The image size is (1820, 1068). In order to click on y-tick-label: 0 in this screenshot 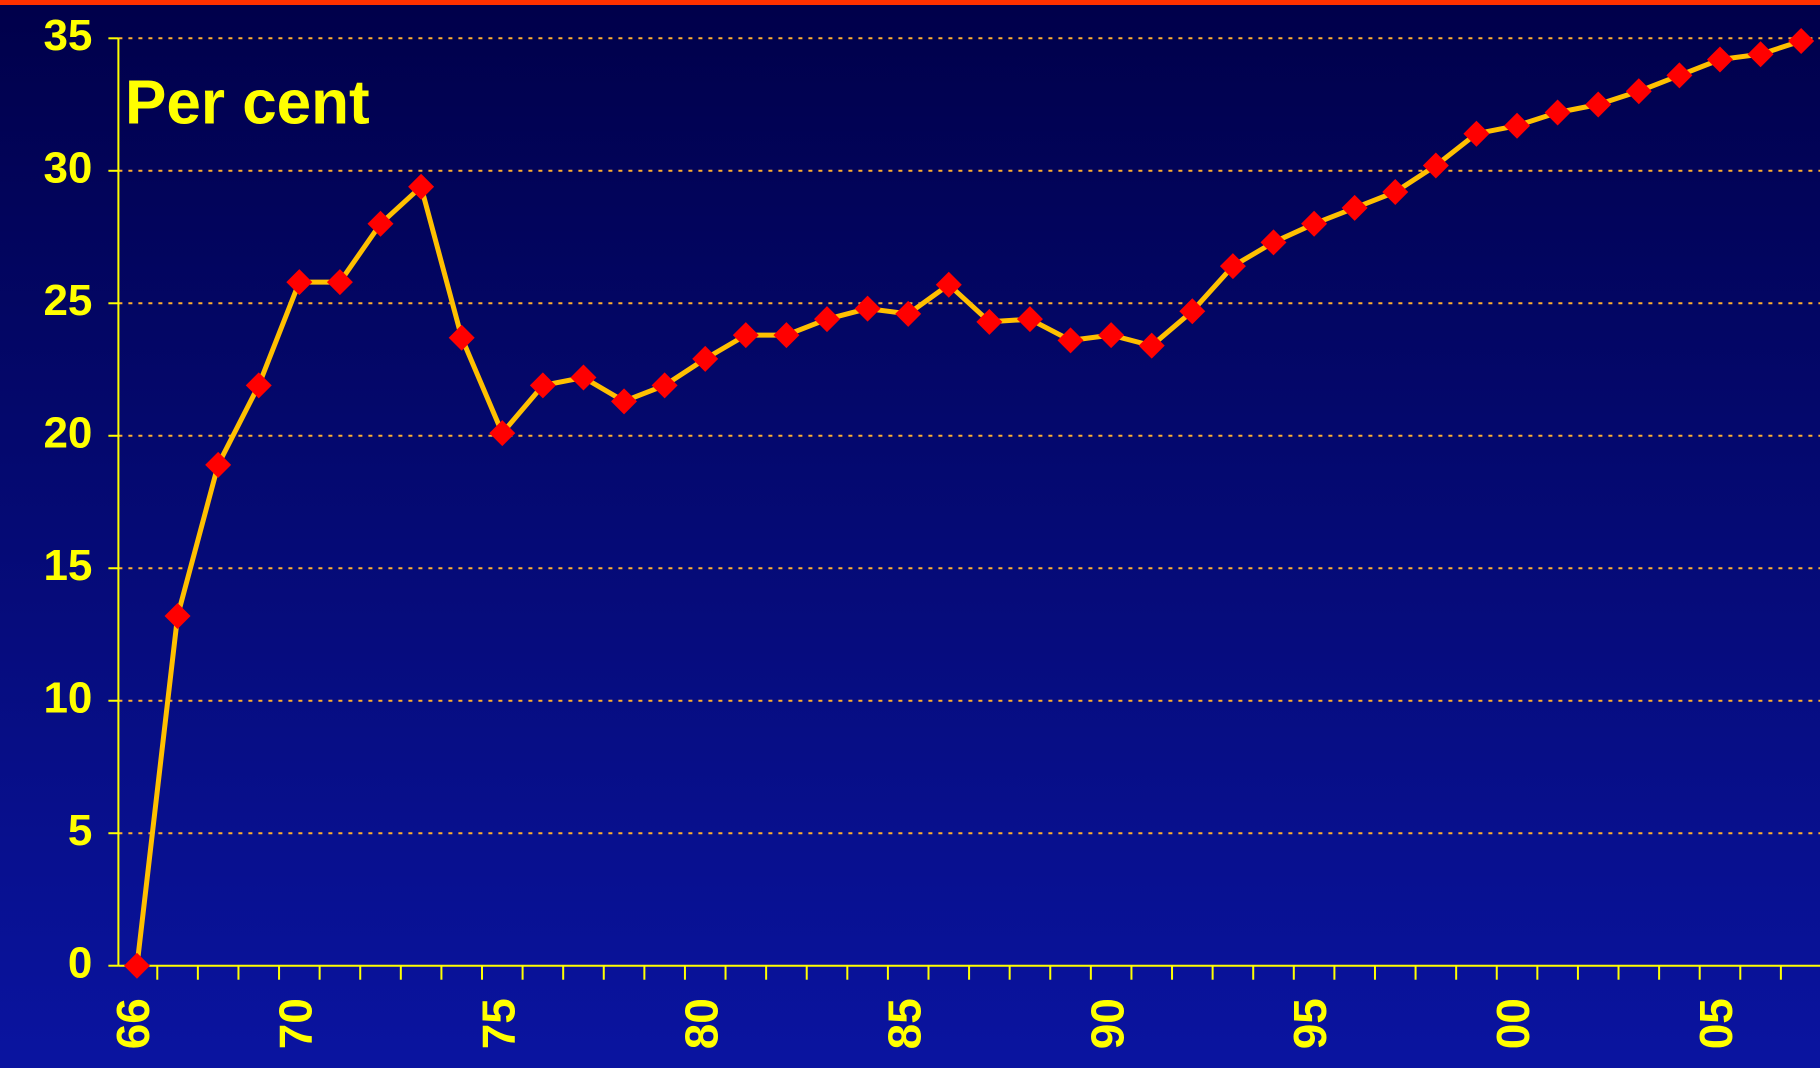, I will do `click(80, 962)`.